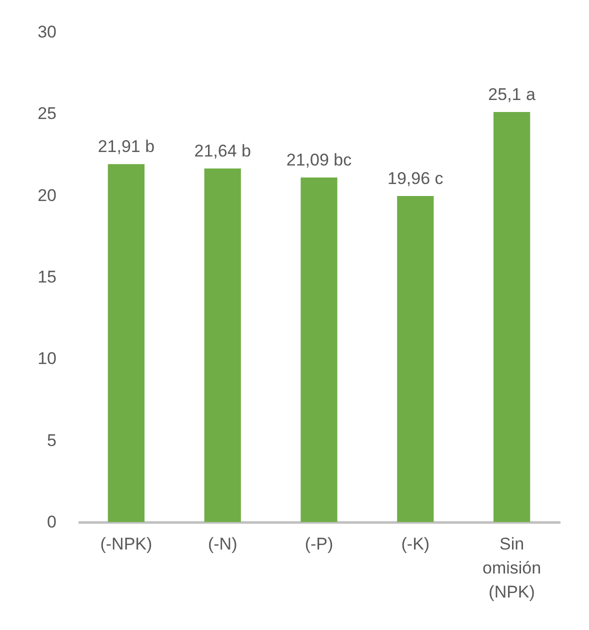  I want to click on y-tick-label: 30, so click(47, 32).